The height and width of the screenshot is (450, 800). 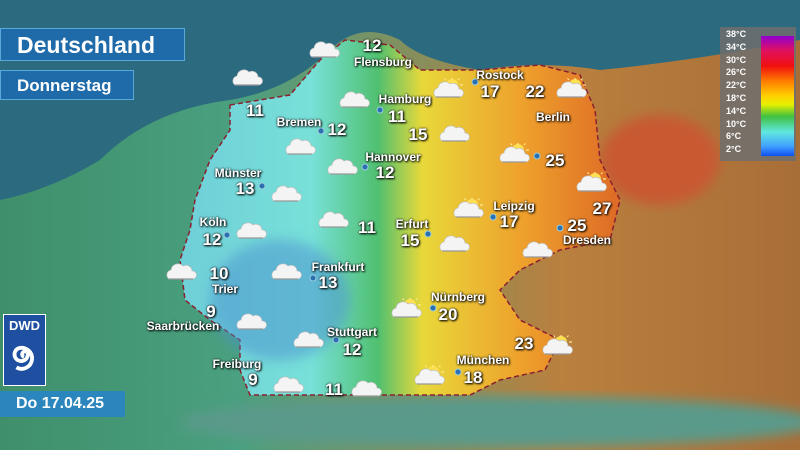 What do you see at coordinates (412, 224) in the screenshot?
I see `city-name: Erfurt` at bounding box center [412, 224].